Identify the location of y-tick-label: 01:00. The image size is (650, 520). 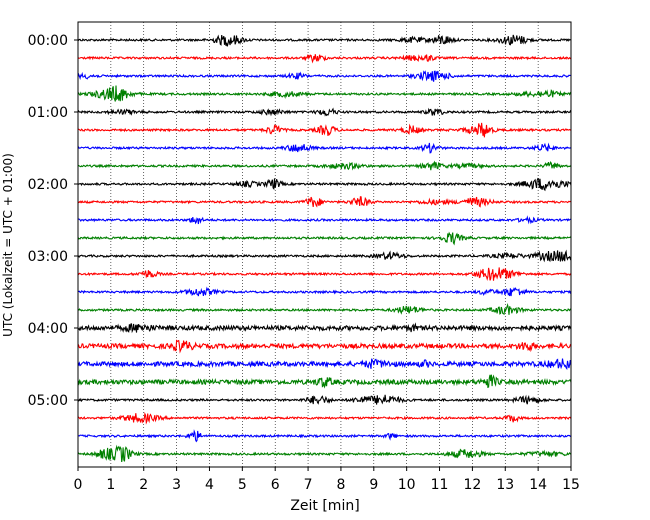
(48, 113).